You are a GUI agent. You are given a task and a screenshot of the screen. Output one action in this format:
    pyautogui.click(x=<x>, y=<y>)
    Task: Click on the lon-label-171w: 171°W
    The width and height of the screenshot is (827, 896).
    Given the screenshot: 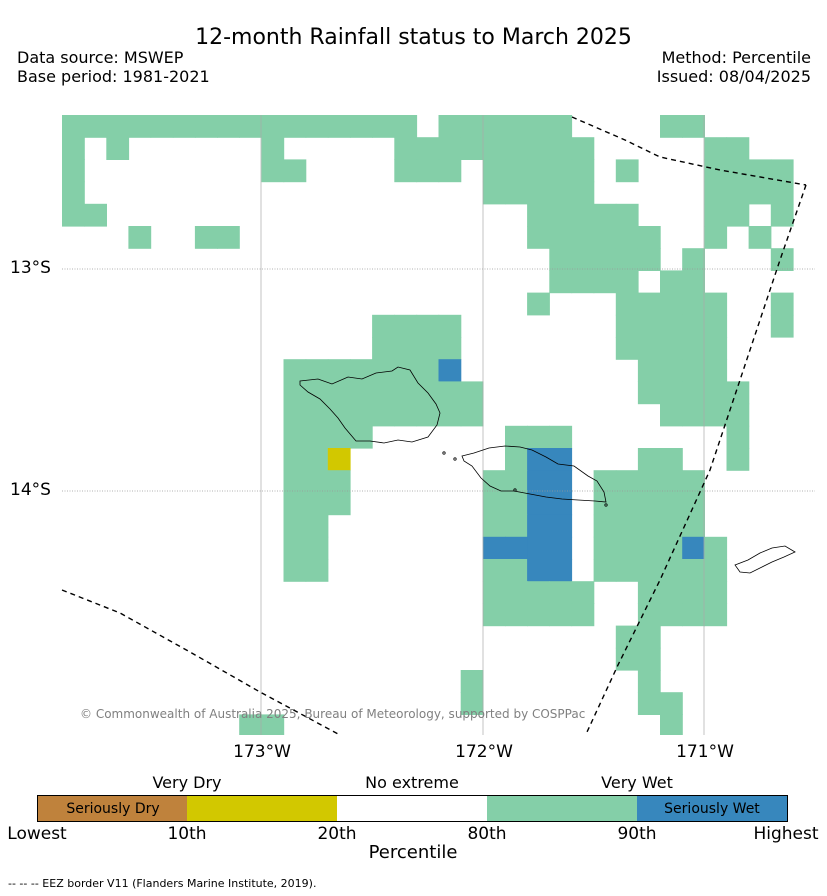 What is the action you would take?
    pyautogui.click(x=705, y=752)
    